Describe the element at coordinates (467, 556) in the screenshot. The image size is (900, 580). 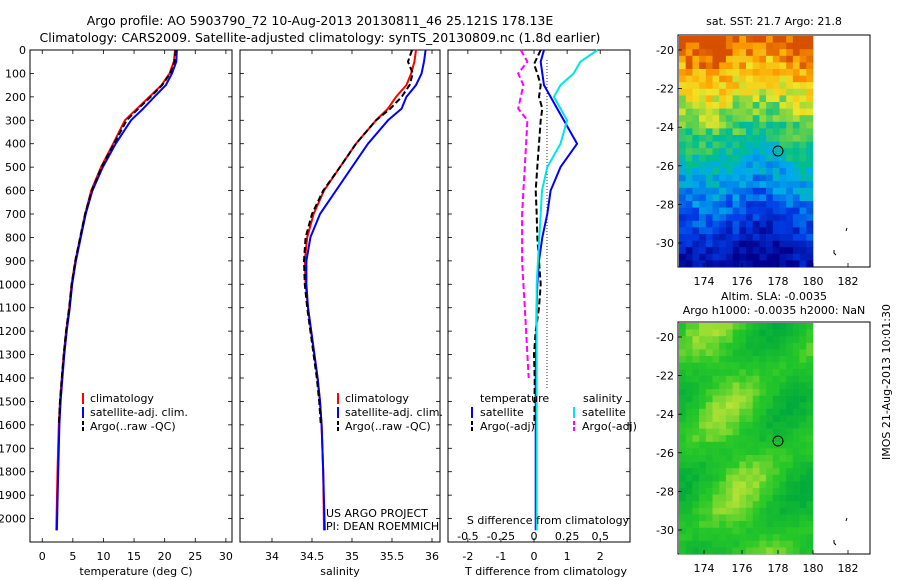
I see `difference-x-tick-label: -2` at that location.